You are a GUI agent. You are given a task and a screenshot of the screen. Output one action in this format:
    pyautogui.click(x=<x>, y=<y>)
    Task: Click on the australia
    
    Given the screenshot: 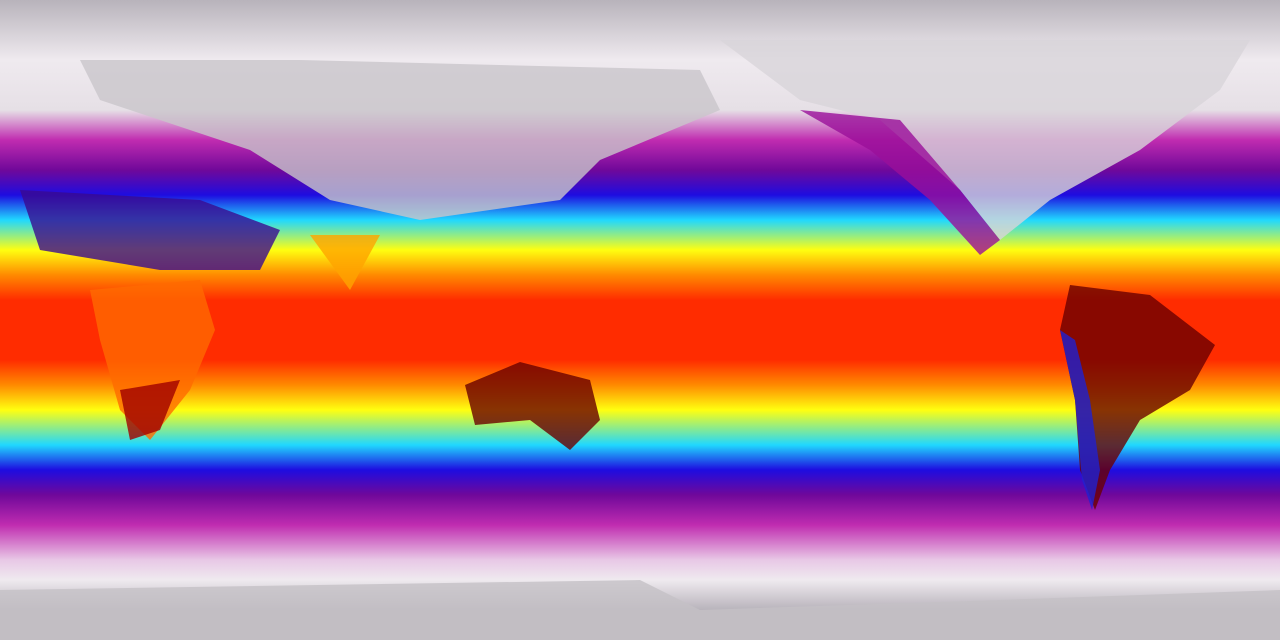 What is the action you would take?
    pyautogui.click(x=532, y=406)
    